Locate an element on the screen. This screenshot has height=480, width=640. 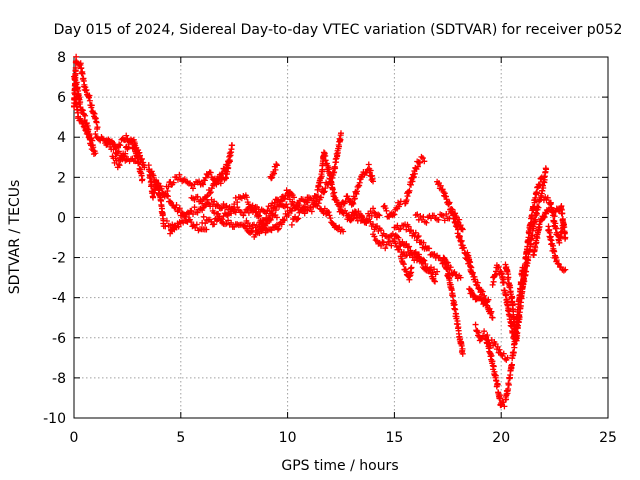
x-tick-label: 0 is located at coordinates (74, 438).